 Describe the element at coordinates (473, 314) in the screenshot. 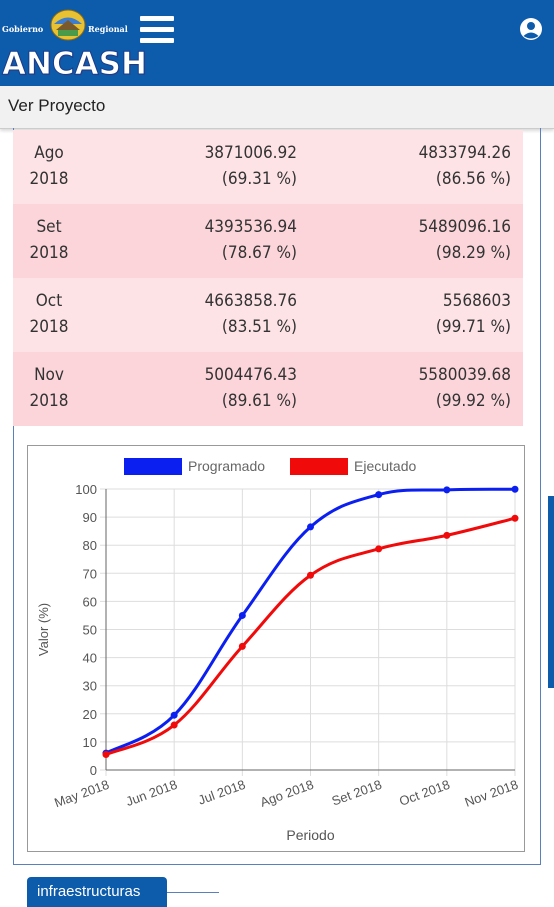

I see `ejecutado-cell: 5568603 (99.71 %)` at that location.